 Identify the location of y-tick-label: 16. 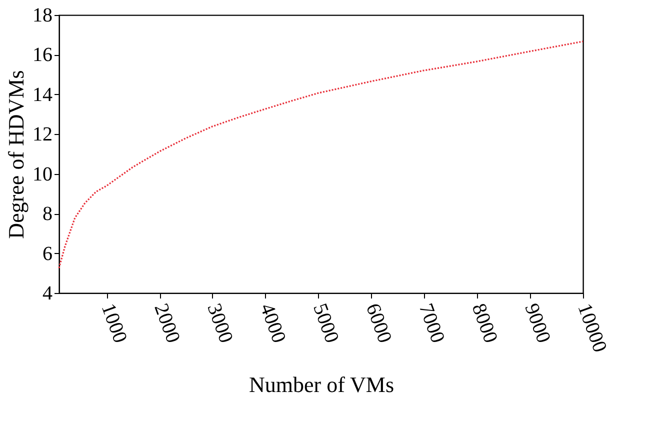
(42, 55).